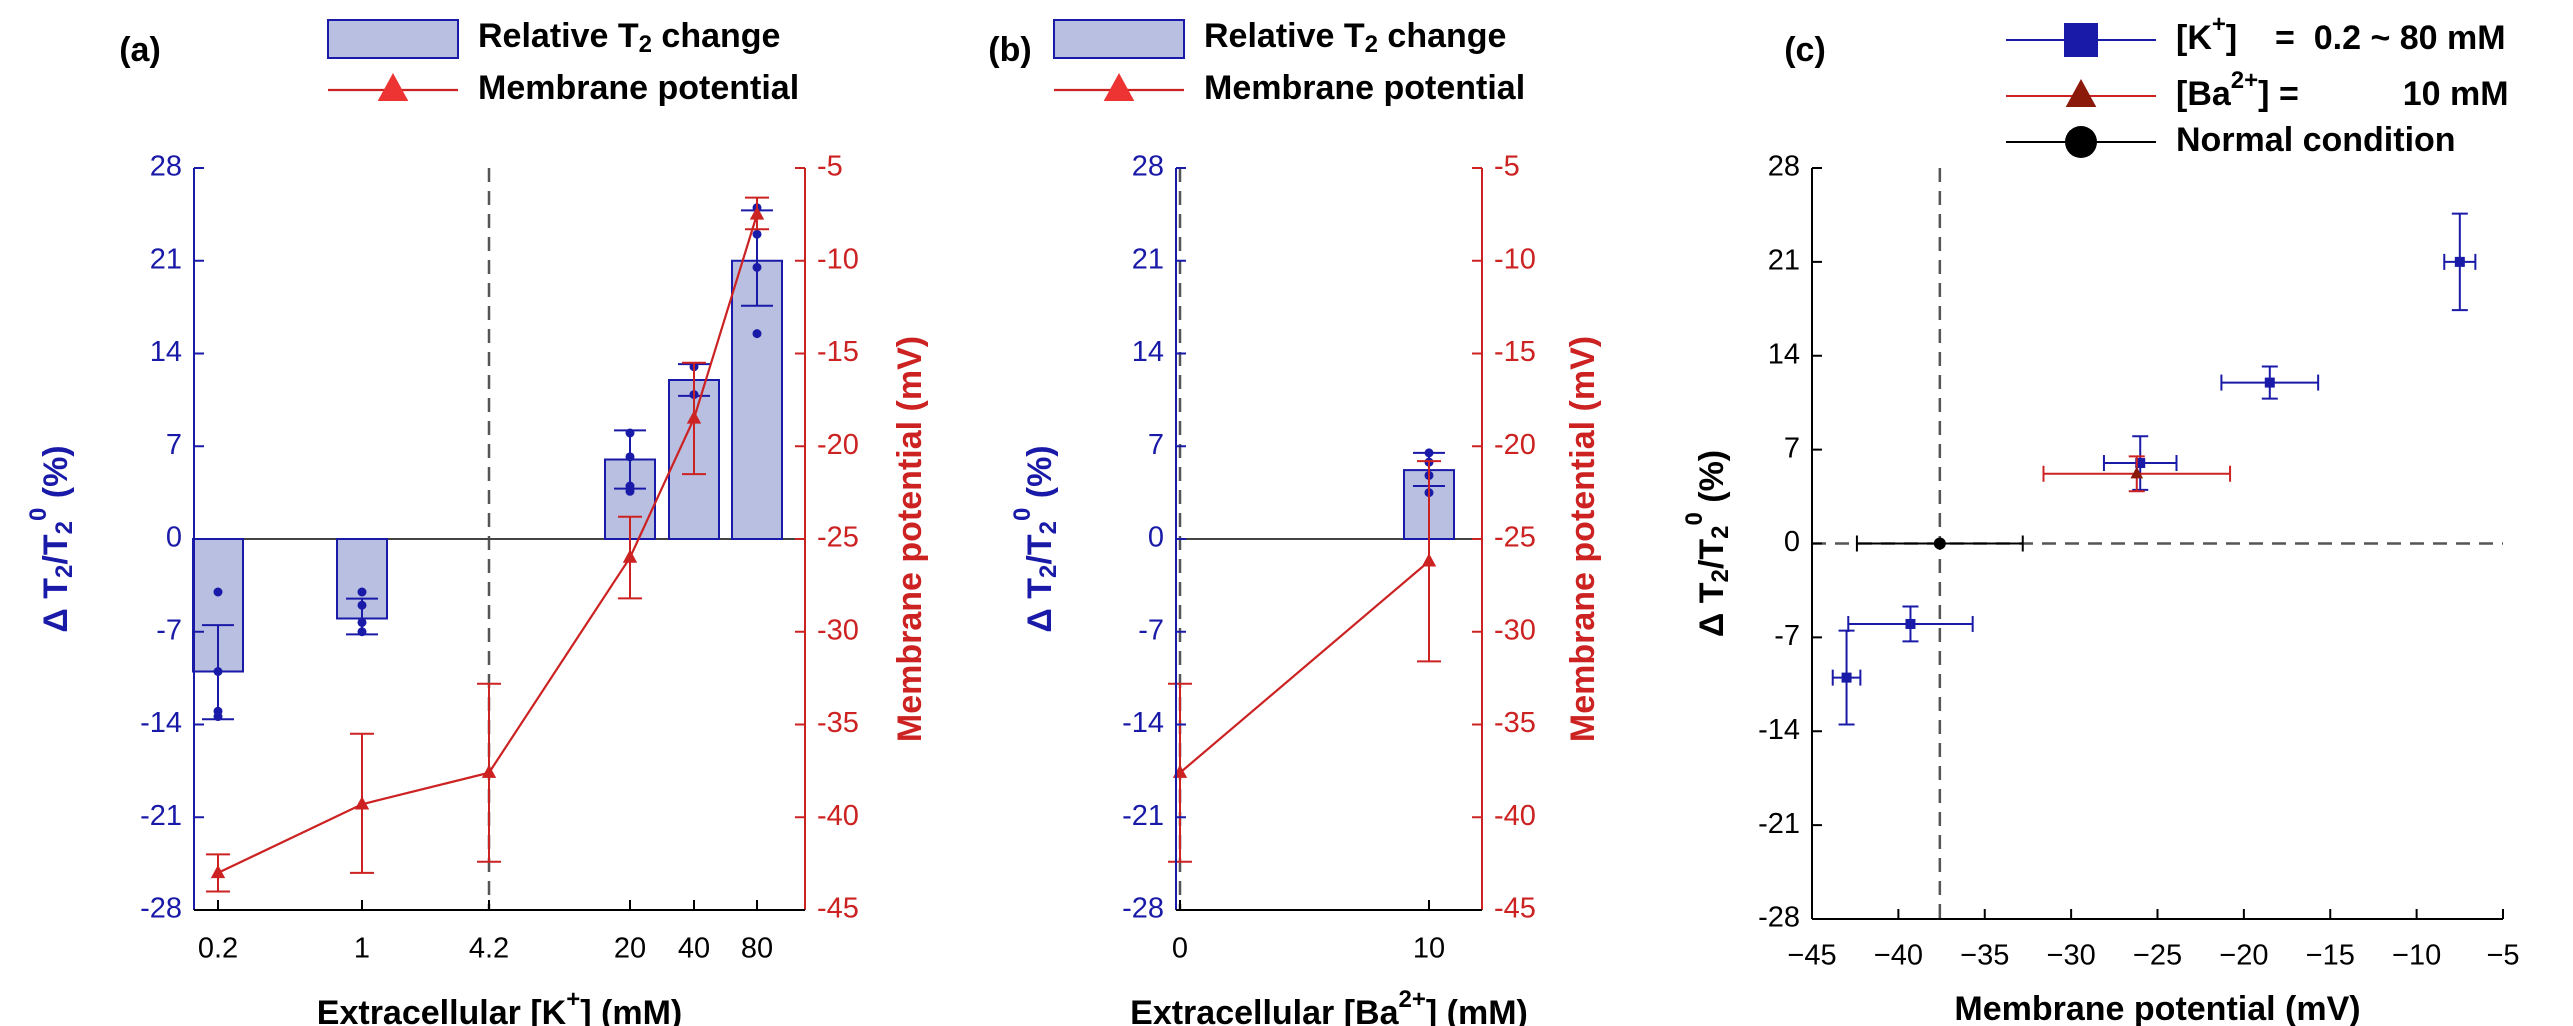 The height and width of the screenshot is (1026, 2573). What do you see at coordinates (1515, 445) in the screenshot?
I see `right-tick-label: -20` at bounding box center [1515, 445].